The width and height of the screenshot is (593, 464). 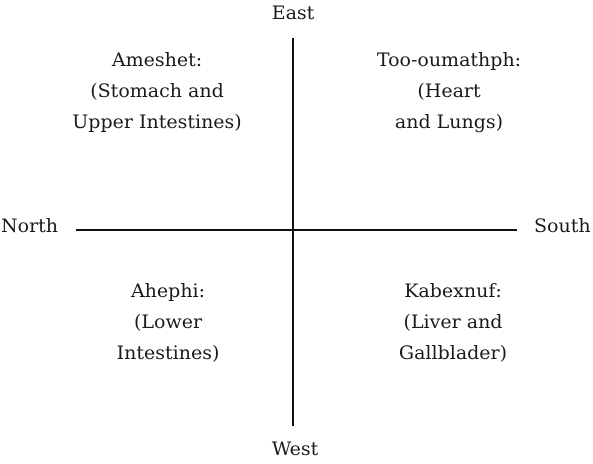 What do you see at coordinates (157, 122) in the screenshot?
I see `quadrant-organs-line: Upper Intestines)` at bounding box center [157, 122].